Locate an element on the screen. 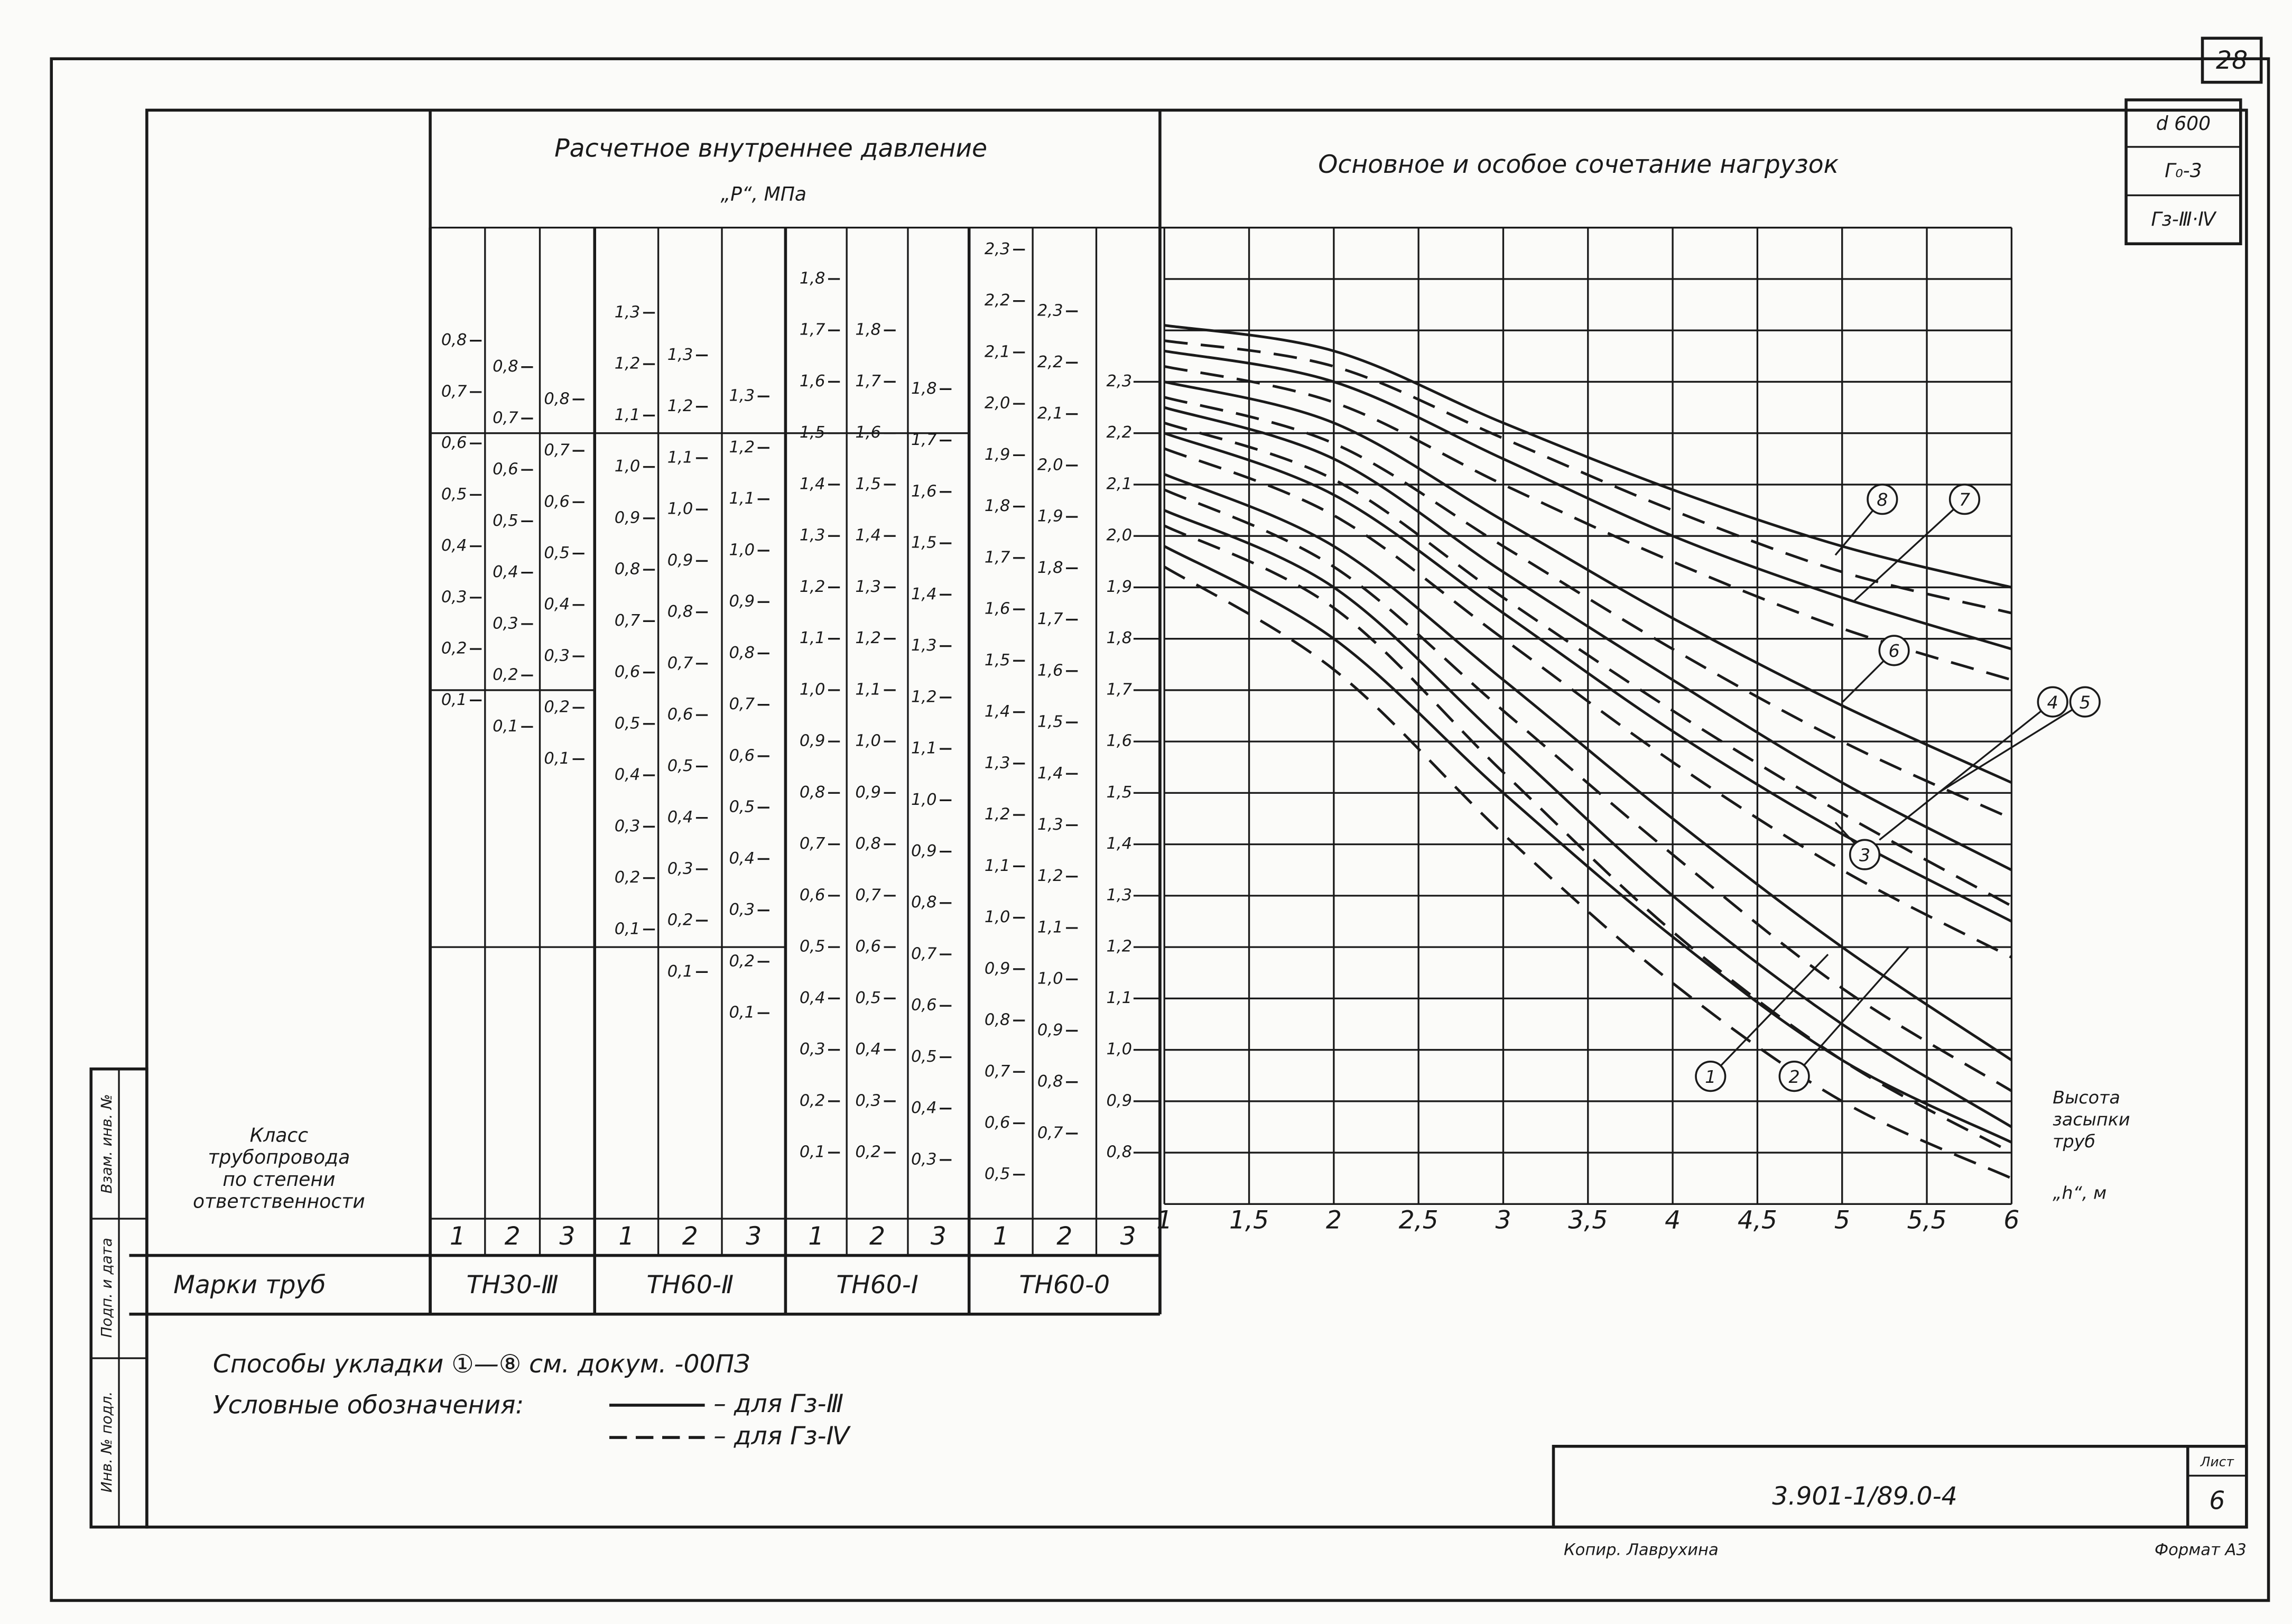 Image resolution: width=2292 pixels, height=1624 pixels. class-number: 3 is located at coordinates (939, 1236).